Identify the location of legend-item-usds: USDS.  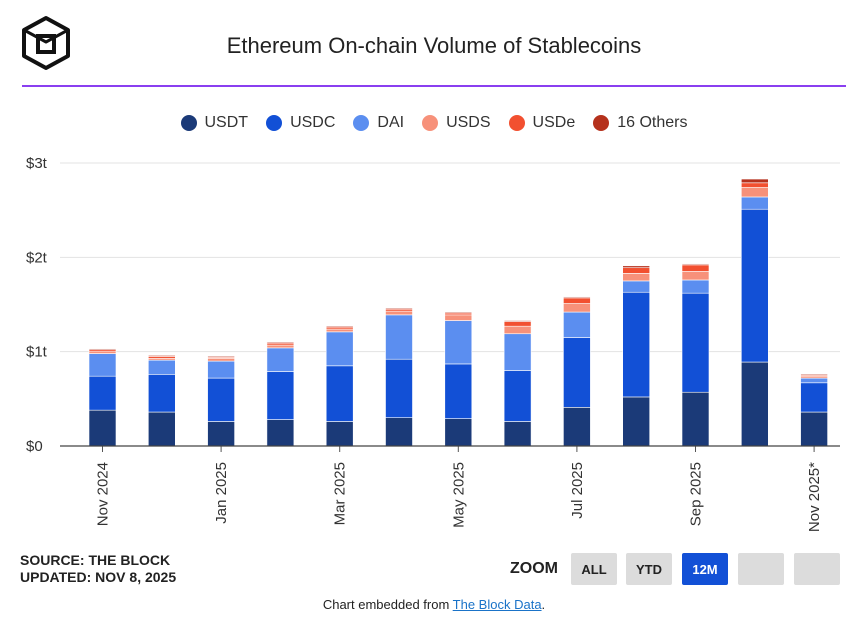
(456, 123).